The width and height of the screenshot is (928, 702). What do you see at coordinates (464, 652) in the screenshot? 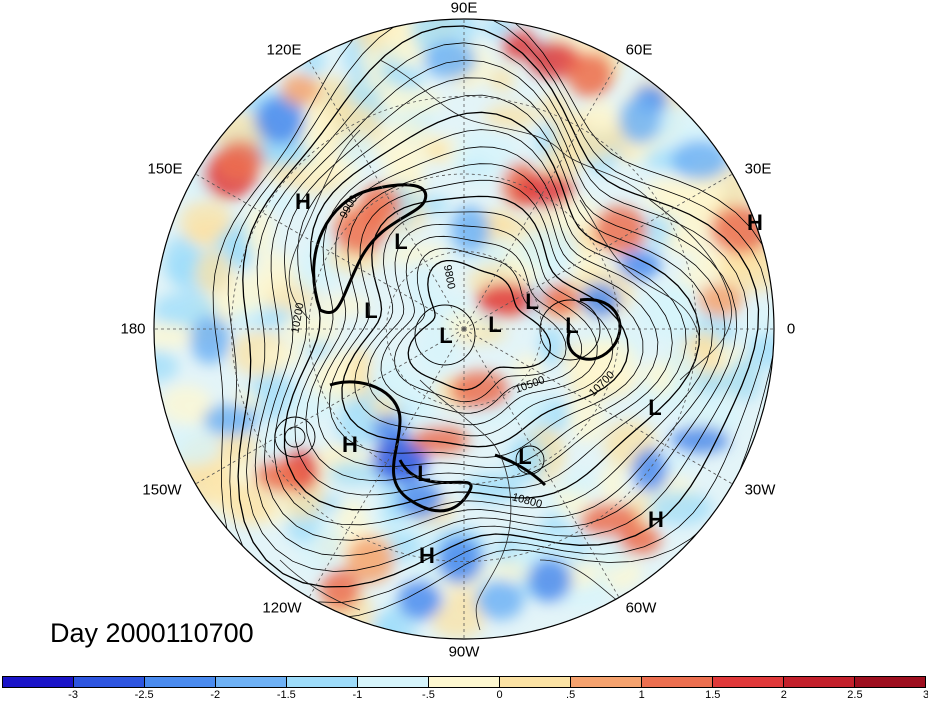
I see `lon-label-90w: 90W` at bounding box center [464, 652].